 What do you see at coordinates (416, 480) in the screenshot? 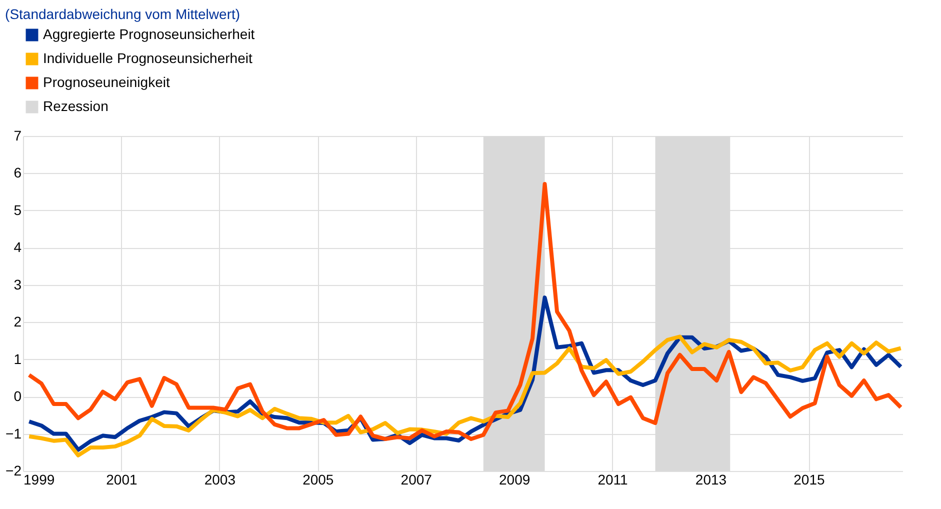
I see `x-tick-label: 2007` at bounding box center [416, 480].